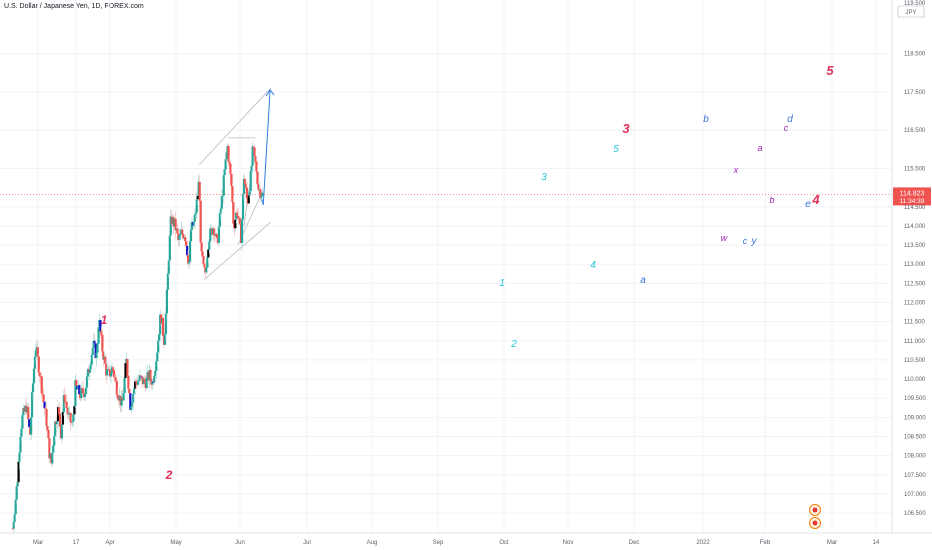 Image resolution: width=932 pixels, height=550 pixels. I want to click on wave-label-minor: 2, so click(513, 344).